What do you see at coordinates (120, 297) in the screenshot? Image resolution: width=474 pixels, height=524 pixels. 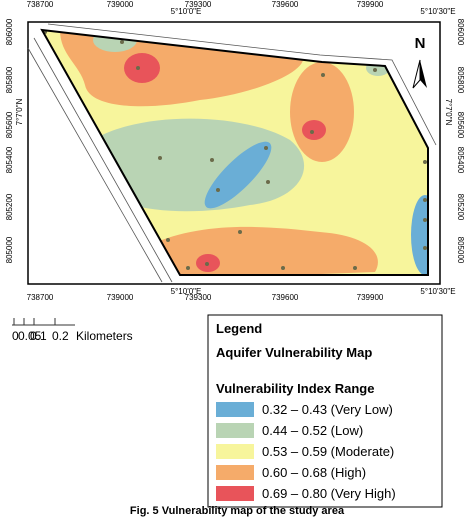 I see `bottom-coord-label: 739000` at bounding box center [120, 297].